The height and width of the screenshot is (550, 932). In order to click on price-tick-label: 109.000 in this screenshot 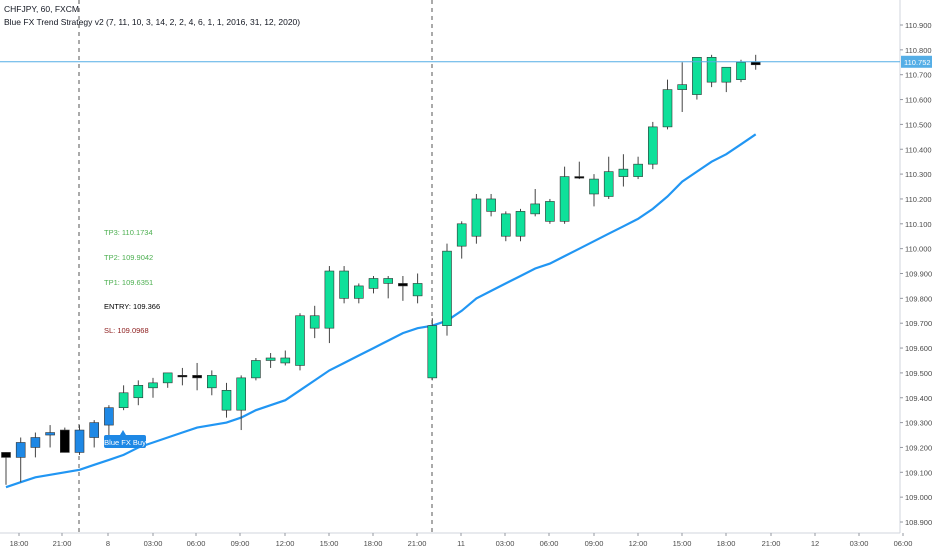, I will do `click(918, 497)`.